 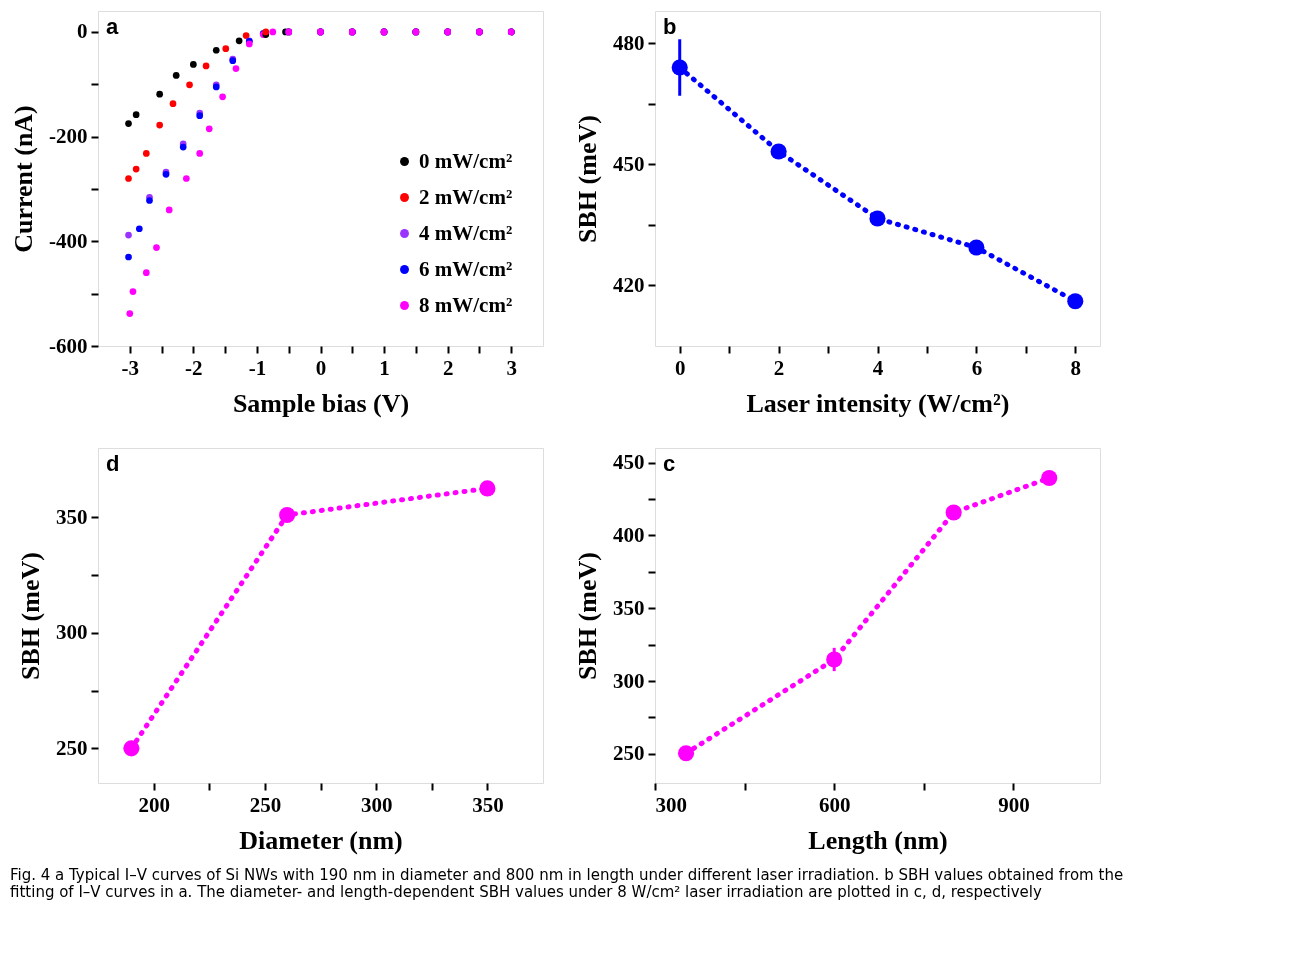 What do you see at coordinates (669, 463) in the screenshot?
I see `chart-title: c` at bounding box center [669, 463].